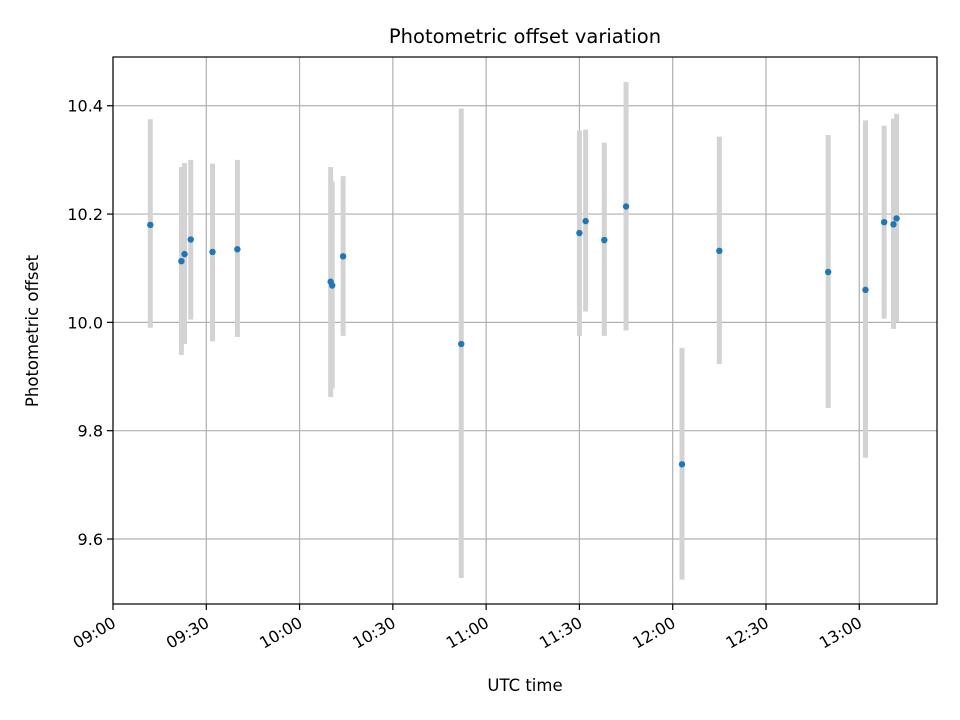 Image resolution: width=960 pixels, height=720 pixels. Describe the element at coordinates (85, 322) in the screenshot. I see `y-tick-label: 10.0` at that location.